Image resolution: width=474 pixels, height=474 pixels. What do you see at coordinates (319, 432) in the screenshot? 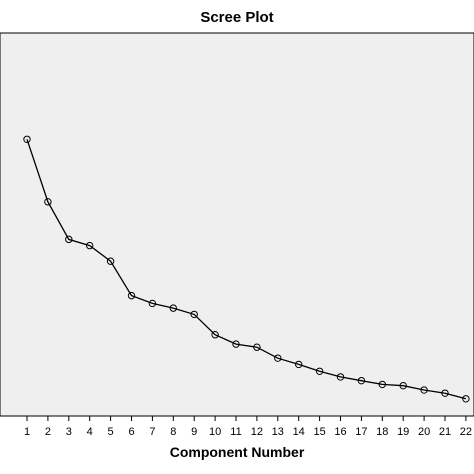
I see `x-tick-label: 15` at bounding box center [319, 432].